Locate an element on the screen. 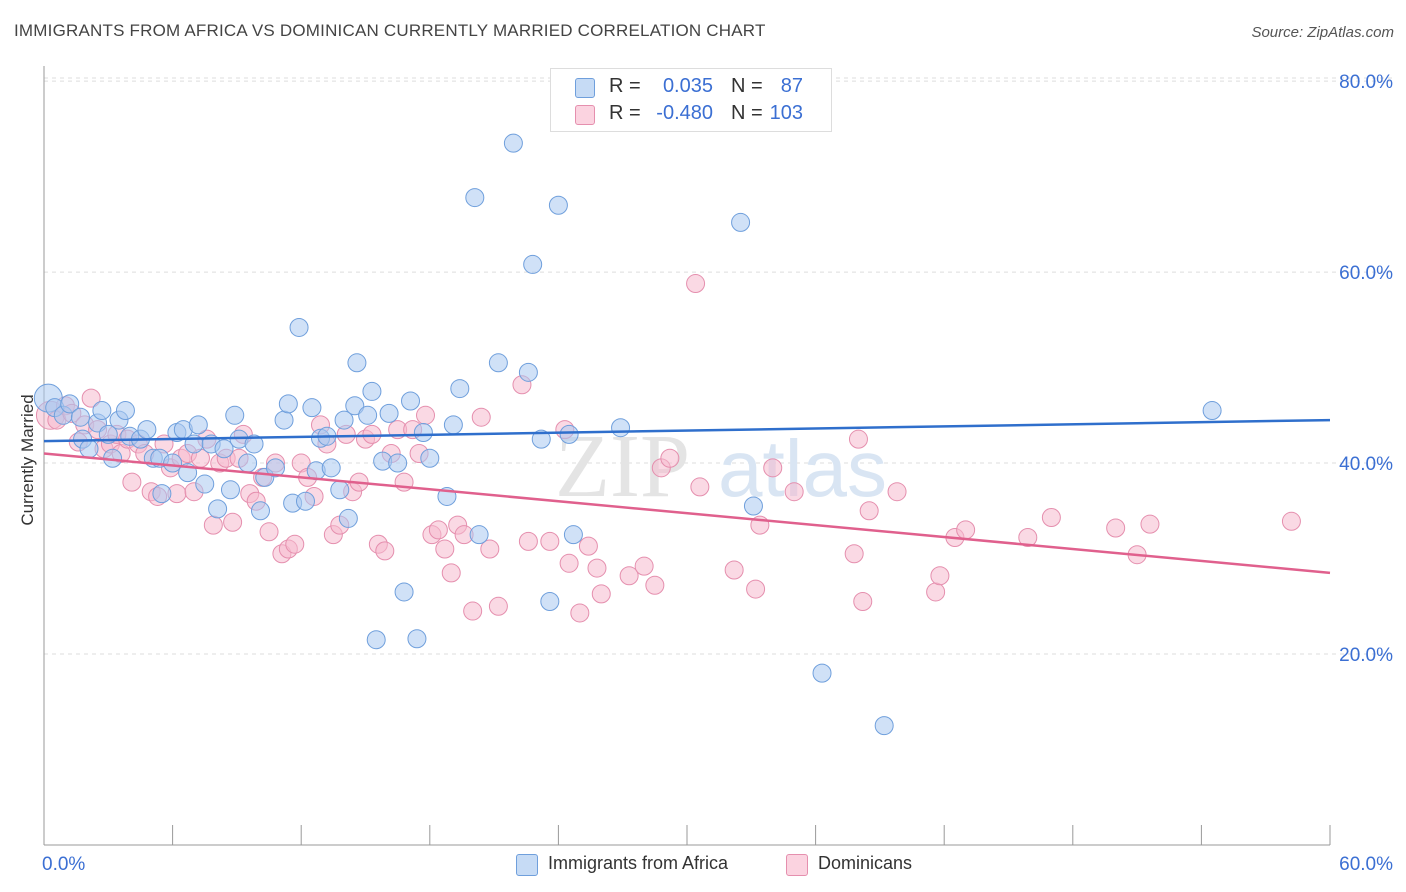  n-value: 103 is located at coordinates (786, 113).